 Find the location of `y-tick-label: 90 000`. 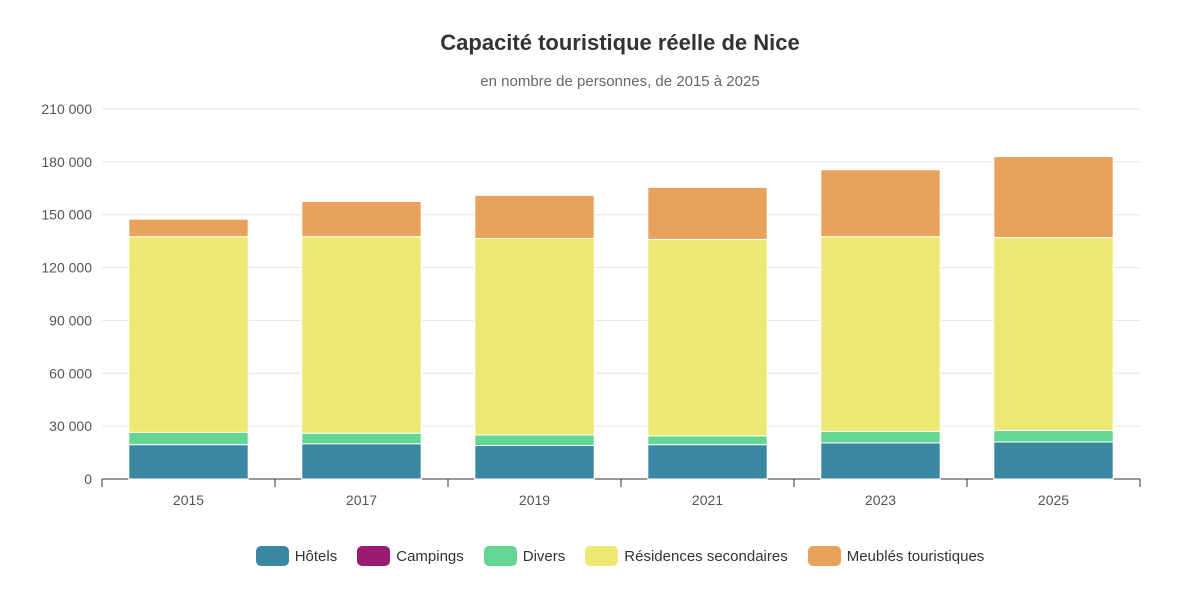

y-tick-label: 90 000 is located at coordinates (70, 320).